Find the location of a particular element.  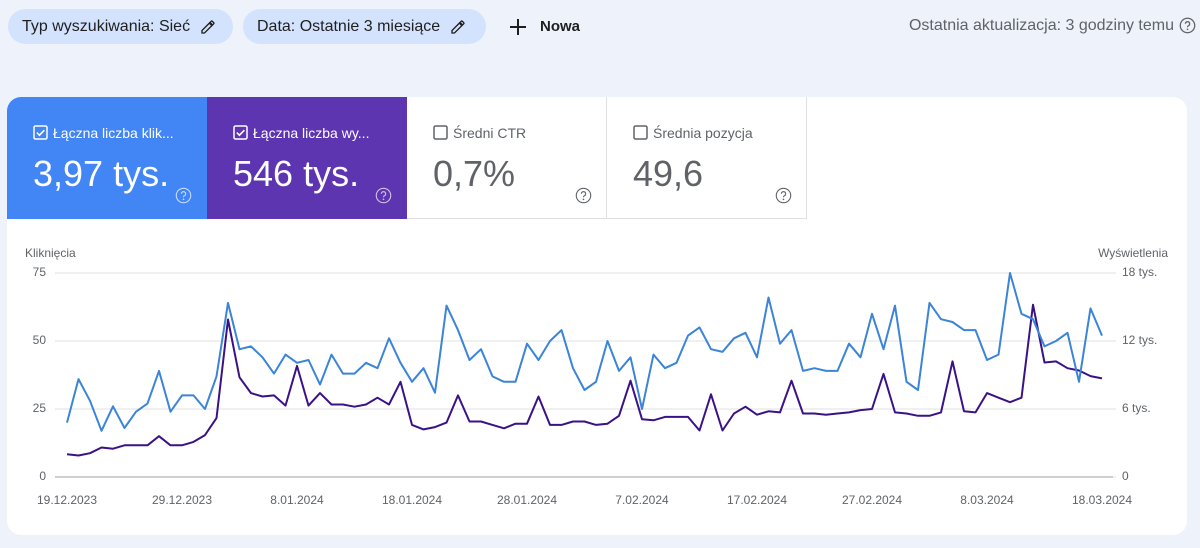

metric-value: 3,97 tys. is located at coordinates (101, 173).